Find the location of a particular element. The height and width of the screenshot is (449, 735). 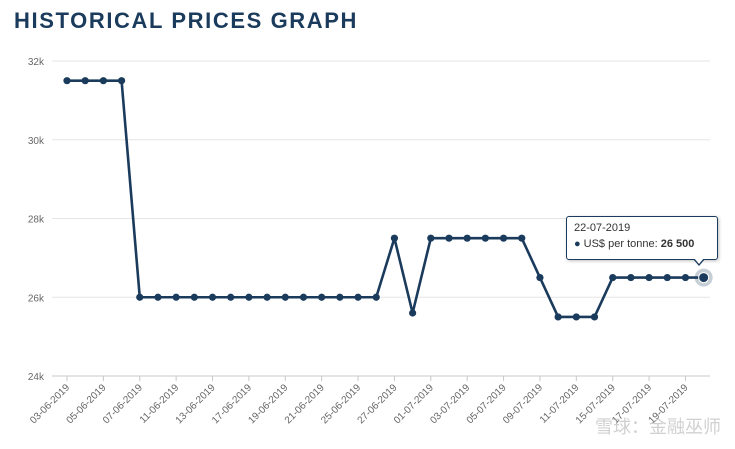

chart-title: HISTORICAL PRICES GRAPH is located at coordinates (186, 20).